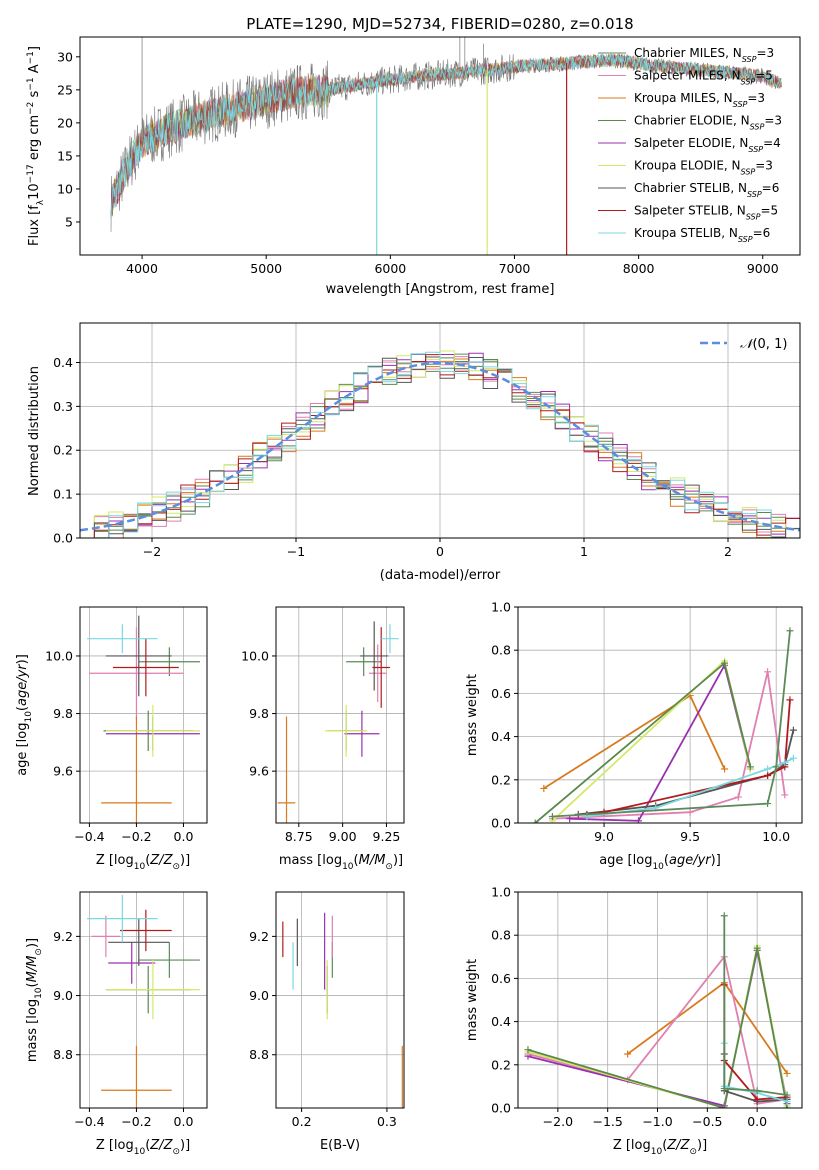 Image resolution: width=819 pixels, height=1170 pixels. What do you see at coordinates (660, 1147) in the screenshot?
I see `weight-vs-z-x-label: Z [log10(Z/Z⊙)]` at bounding box center [660, 1147].